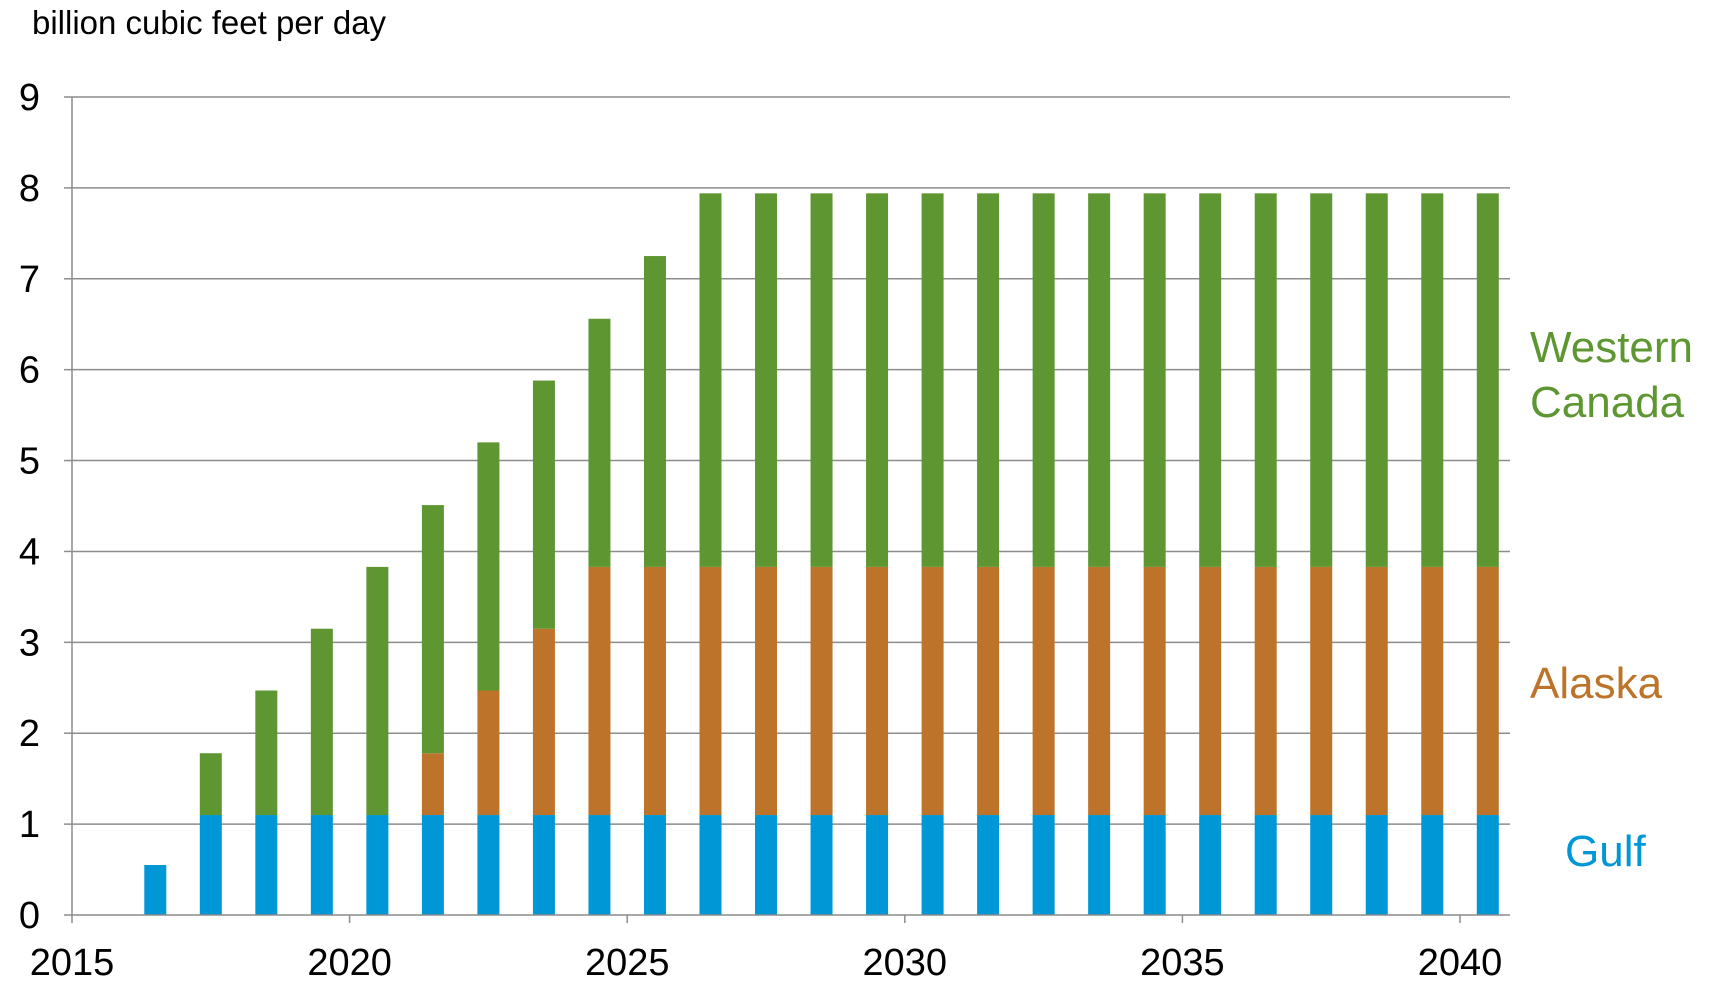 This screenshot has height=983, width=1715. I want to click on y-tick-label-1: 1, so click(29, 825).